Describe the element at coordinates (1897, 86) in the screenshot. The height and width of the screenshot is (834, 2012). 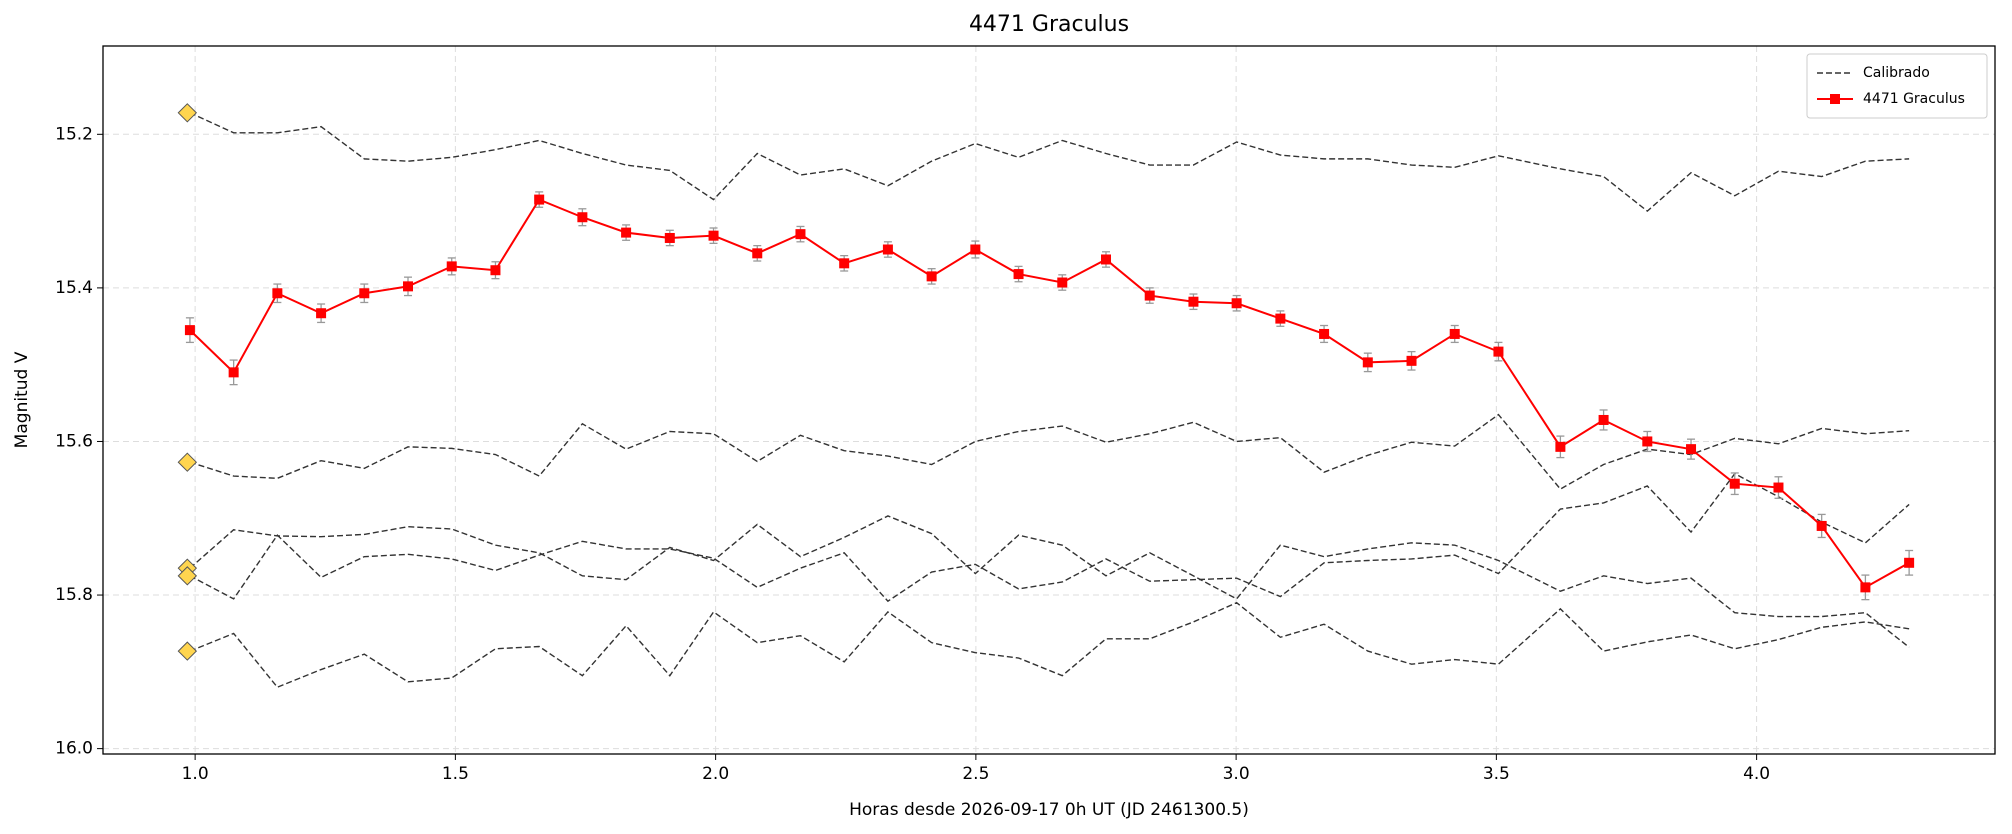
I see `legend-box` at that location.